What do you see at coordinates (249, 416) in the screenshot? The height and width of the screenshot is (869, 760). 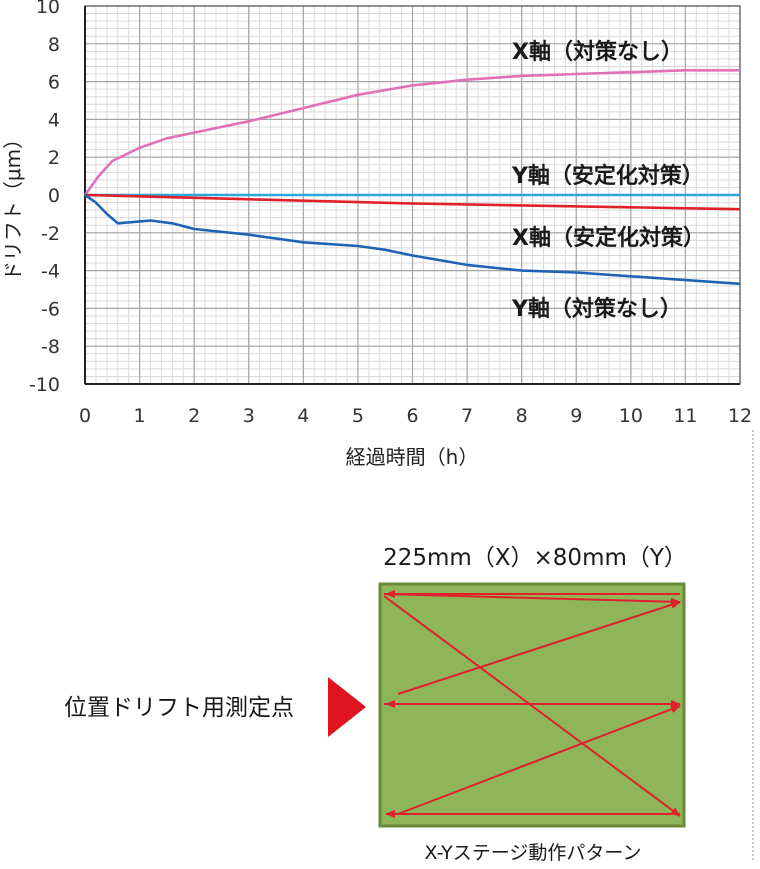 I see `x-tick-label: 3` at bounding box center [249, 416].